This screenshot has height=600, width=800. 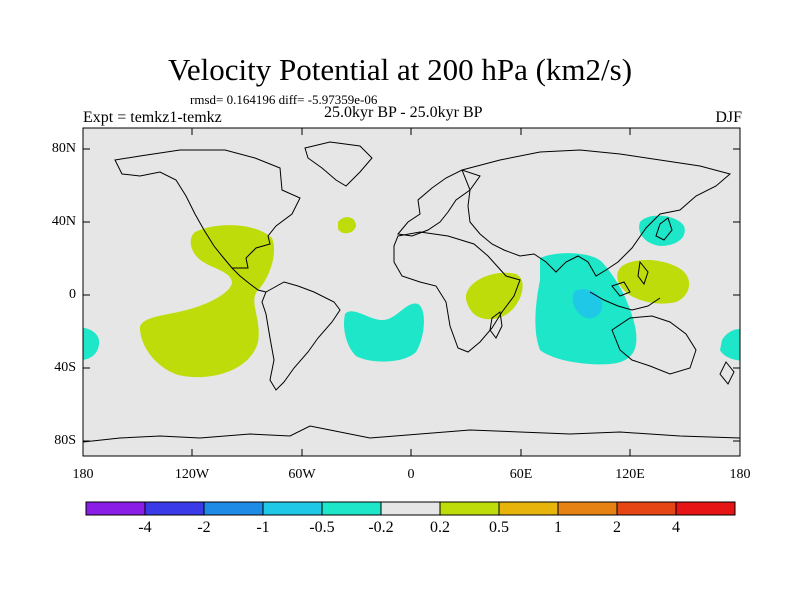 What do you see at coordinates (439, 203) in the screenshot?
I see `coast-europe` at bounding box center [439, 203].